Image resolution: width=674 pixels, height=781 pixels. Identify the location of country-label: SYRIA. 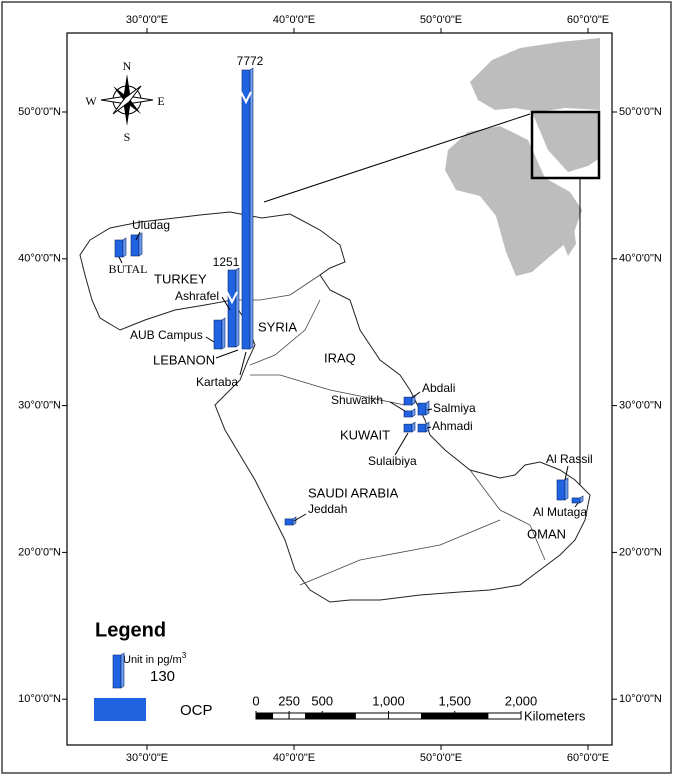
(277, 326).